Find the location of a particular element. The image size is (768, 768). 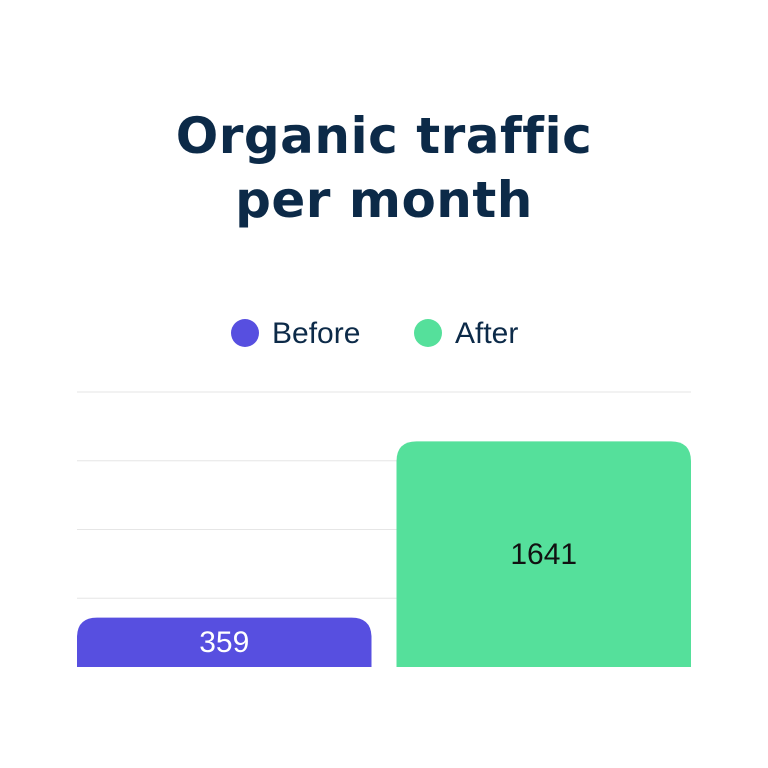

legend-label: After is located at coordinates (486, 333).